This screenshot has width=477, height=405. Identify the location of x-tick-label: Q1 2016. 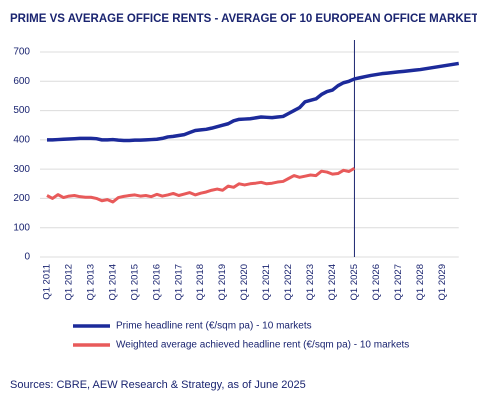
(156, 282).